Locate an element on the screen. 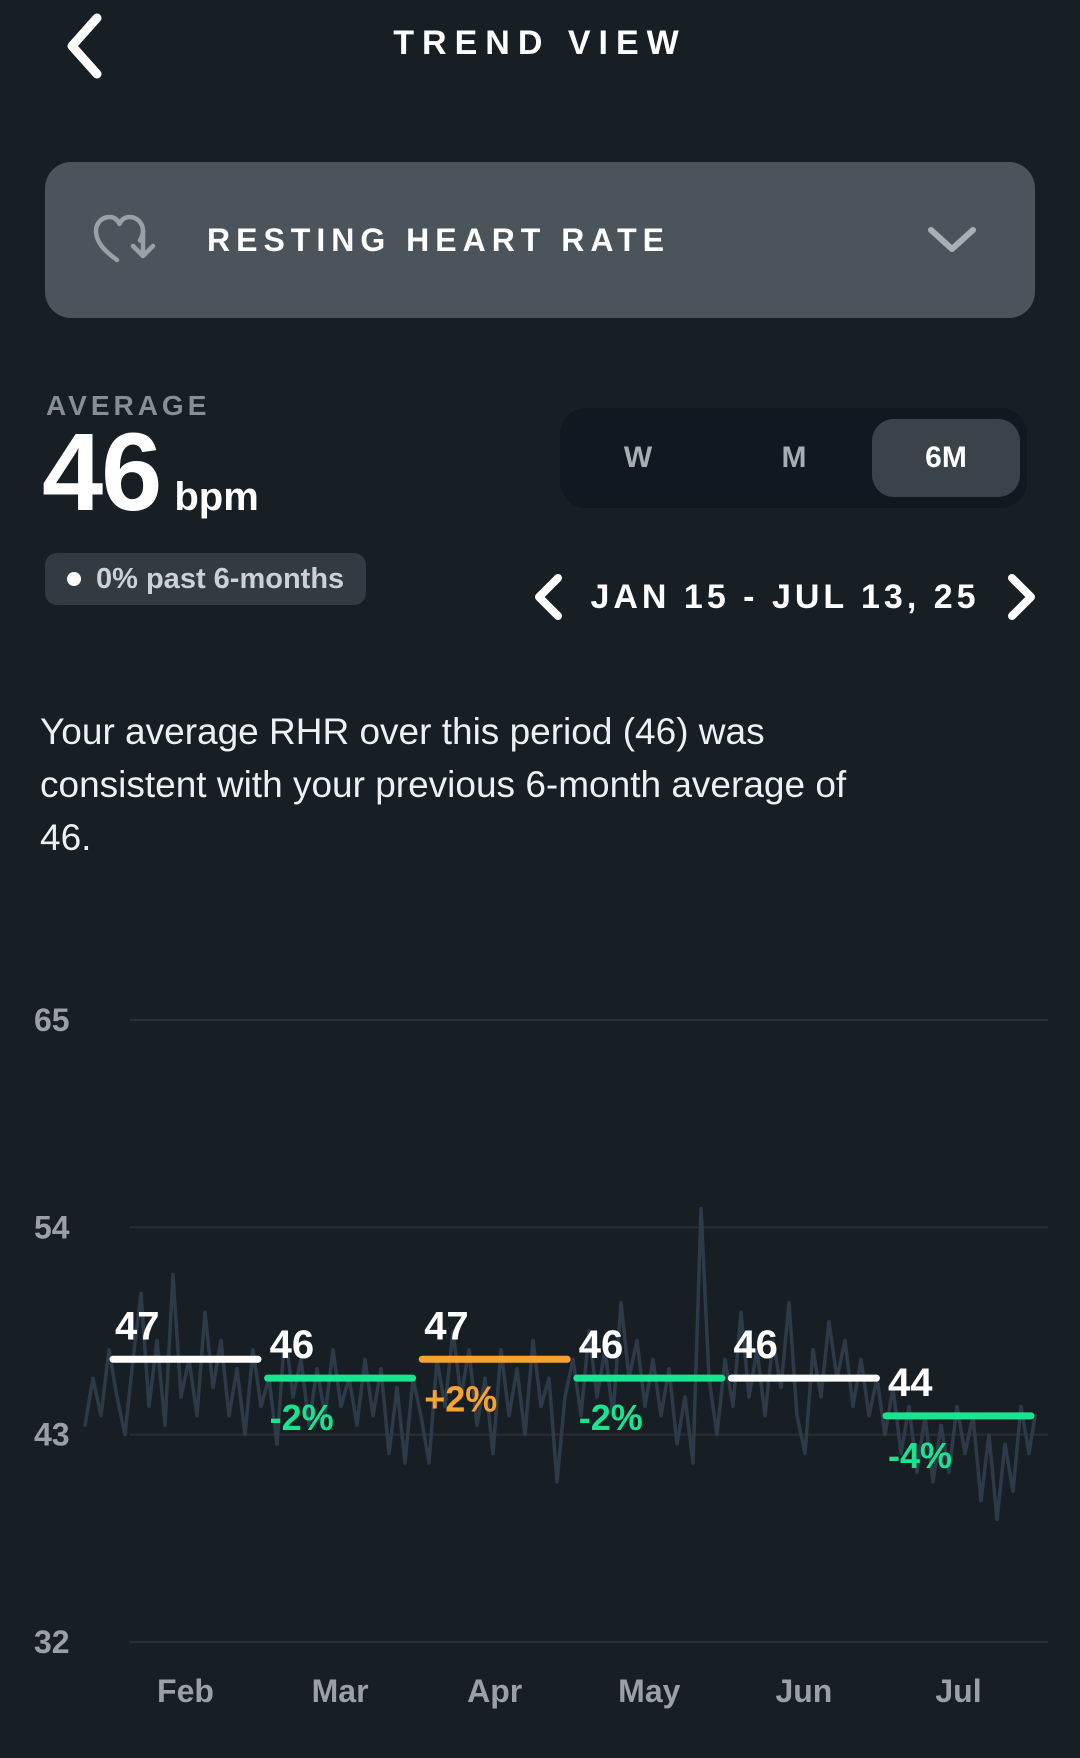  date-range-label: JAN 15 - JUL 13, 25 is located at coordinates (785, 596).